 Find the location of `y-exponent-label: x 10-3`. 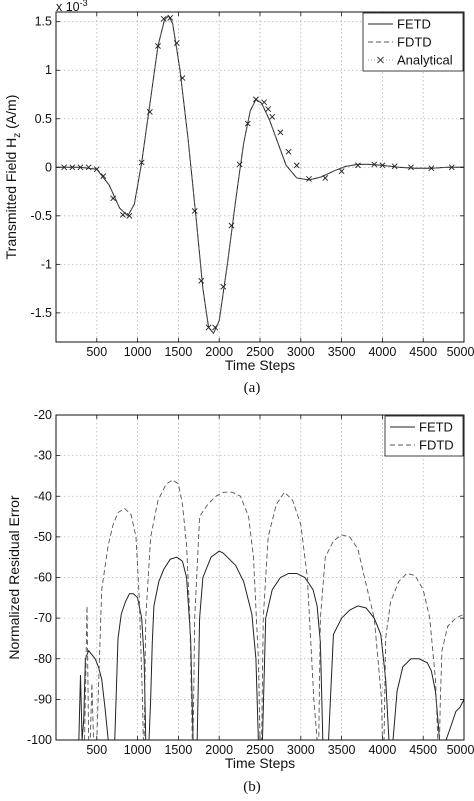

y-exponent-label: x 10-3 is located at coordinates (72, 7).